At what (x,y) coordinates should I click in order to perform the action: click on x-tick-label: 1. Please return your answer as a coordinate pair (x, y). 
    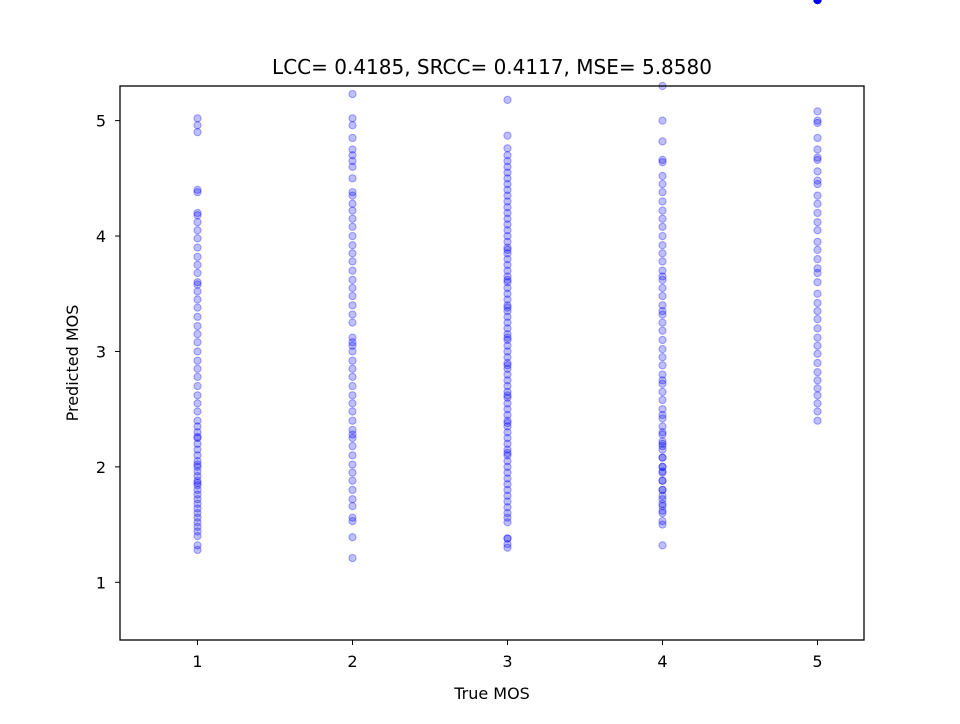
    Looking at the image, I should click on (197, 661).